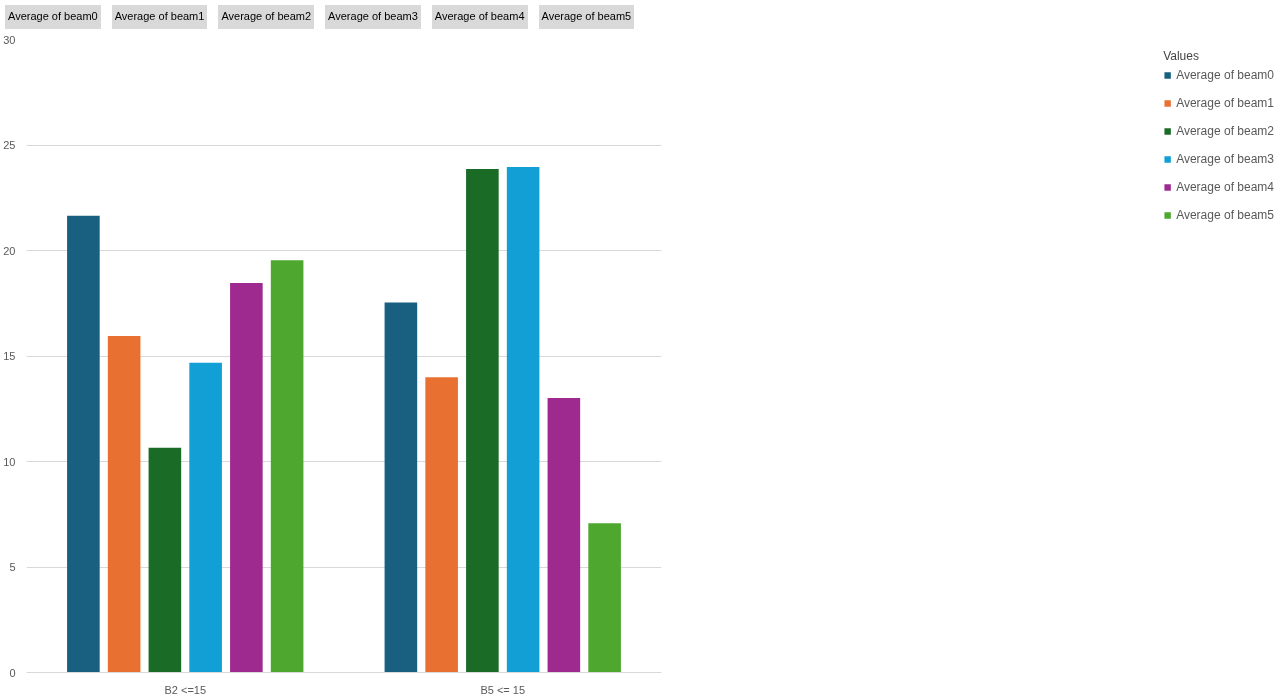 The image size is (1284, 698). Describe the element at coordinates (9, 250) in the screenshot. I see `y-tick-label: 20` at that location.